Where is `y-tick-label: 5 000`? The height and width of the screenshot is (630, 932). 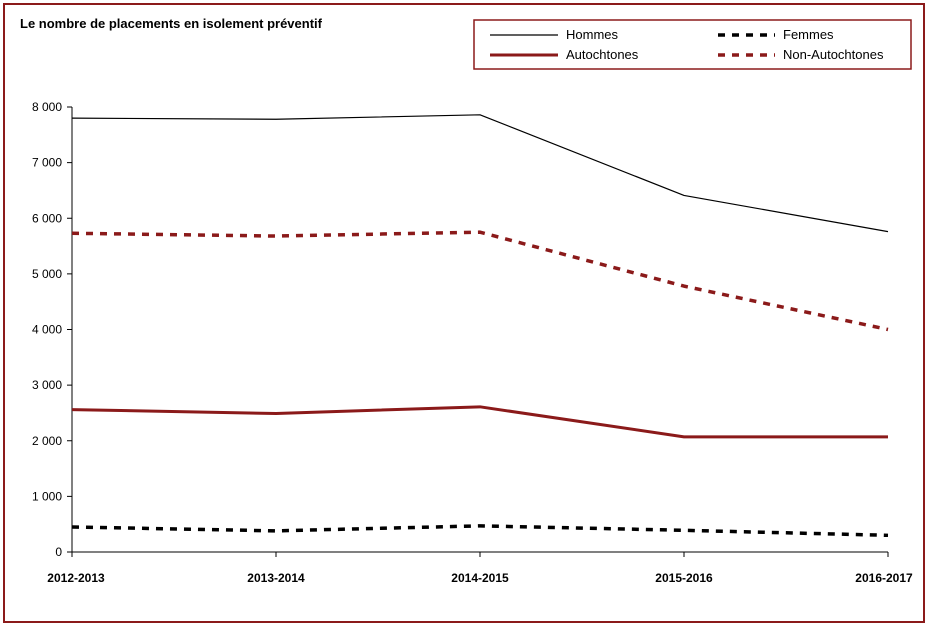
y-tick-label: 5 000 is located at coordinates (47, 274).